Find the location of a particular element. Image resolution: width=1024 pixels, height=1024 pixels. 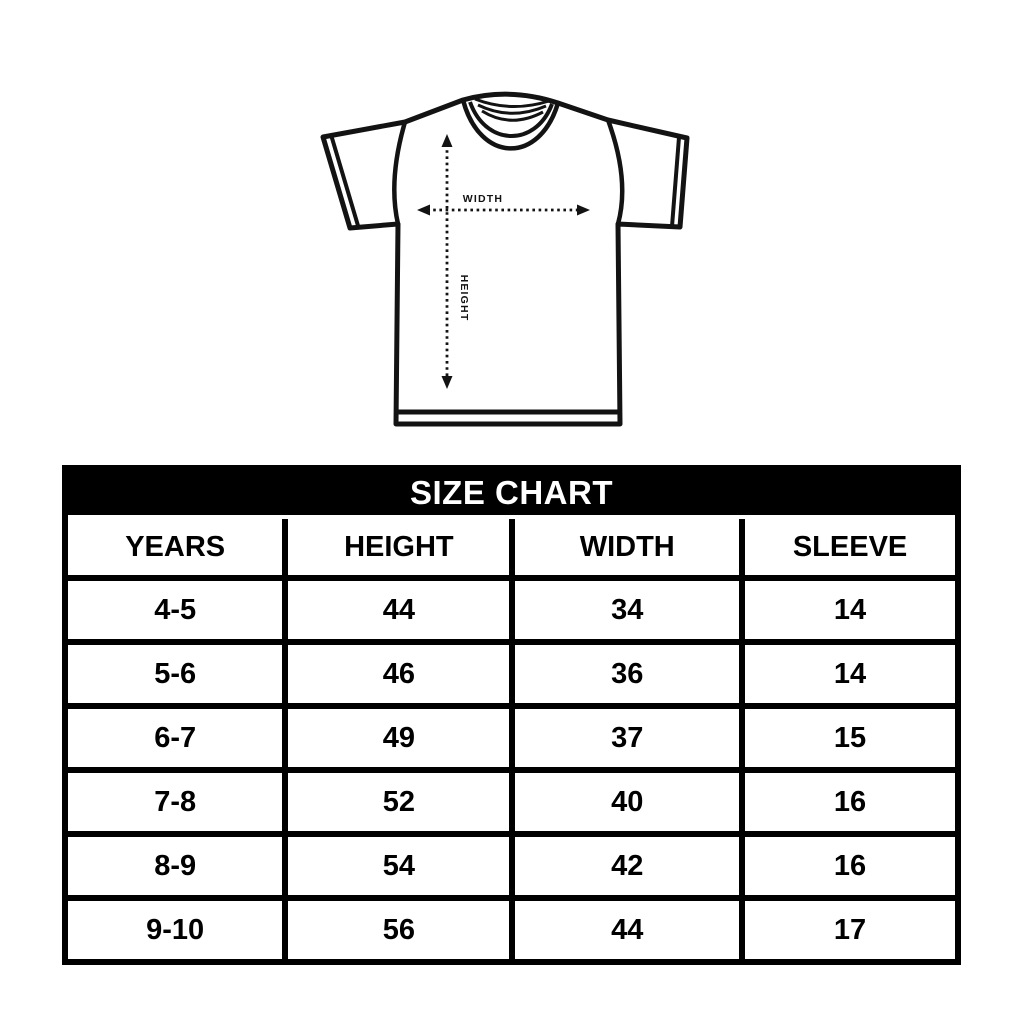

column-header-height: HEIGHT is located at coordinates (399, 550).